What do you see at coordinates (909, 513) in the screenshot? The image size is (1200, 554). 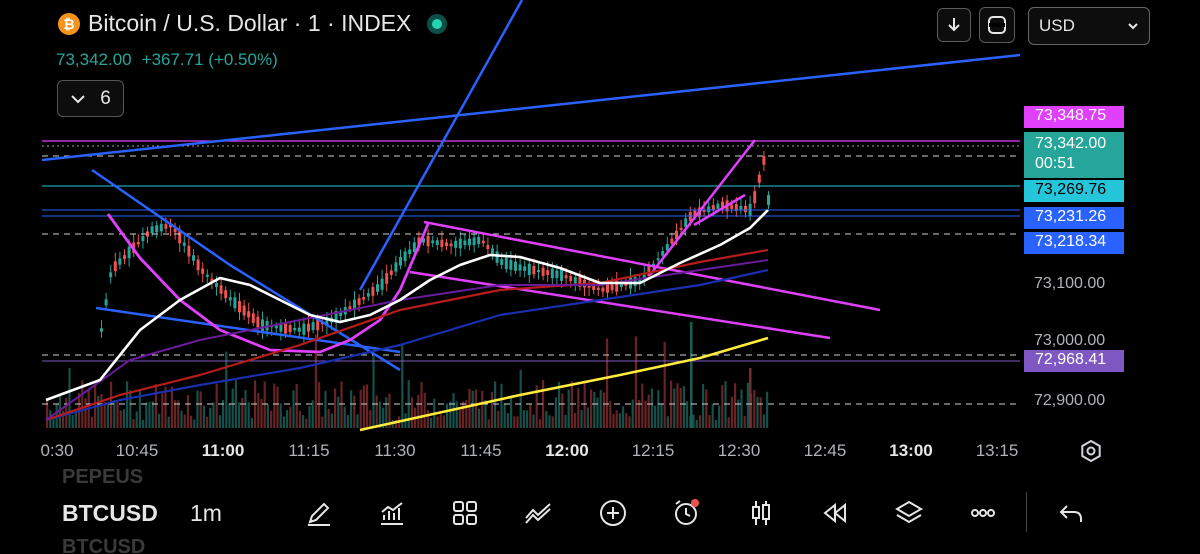 I see `layers-button` at bounding box center [909, 513].